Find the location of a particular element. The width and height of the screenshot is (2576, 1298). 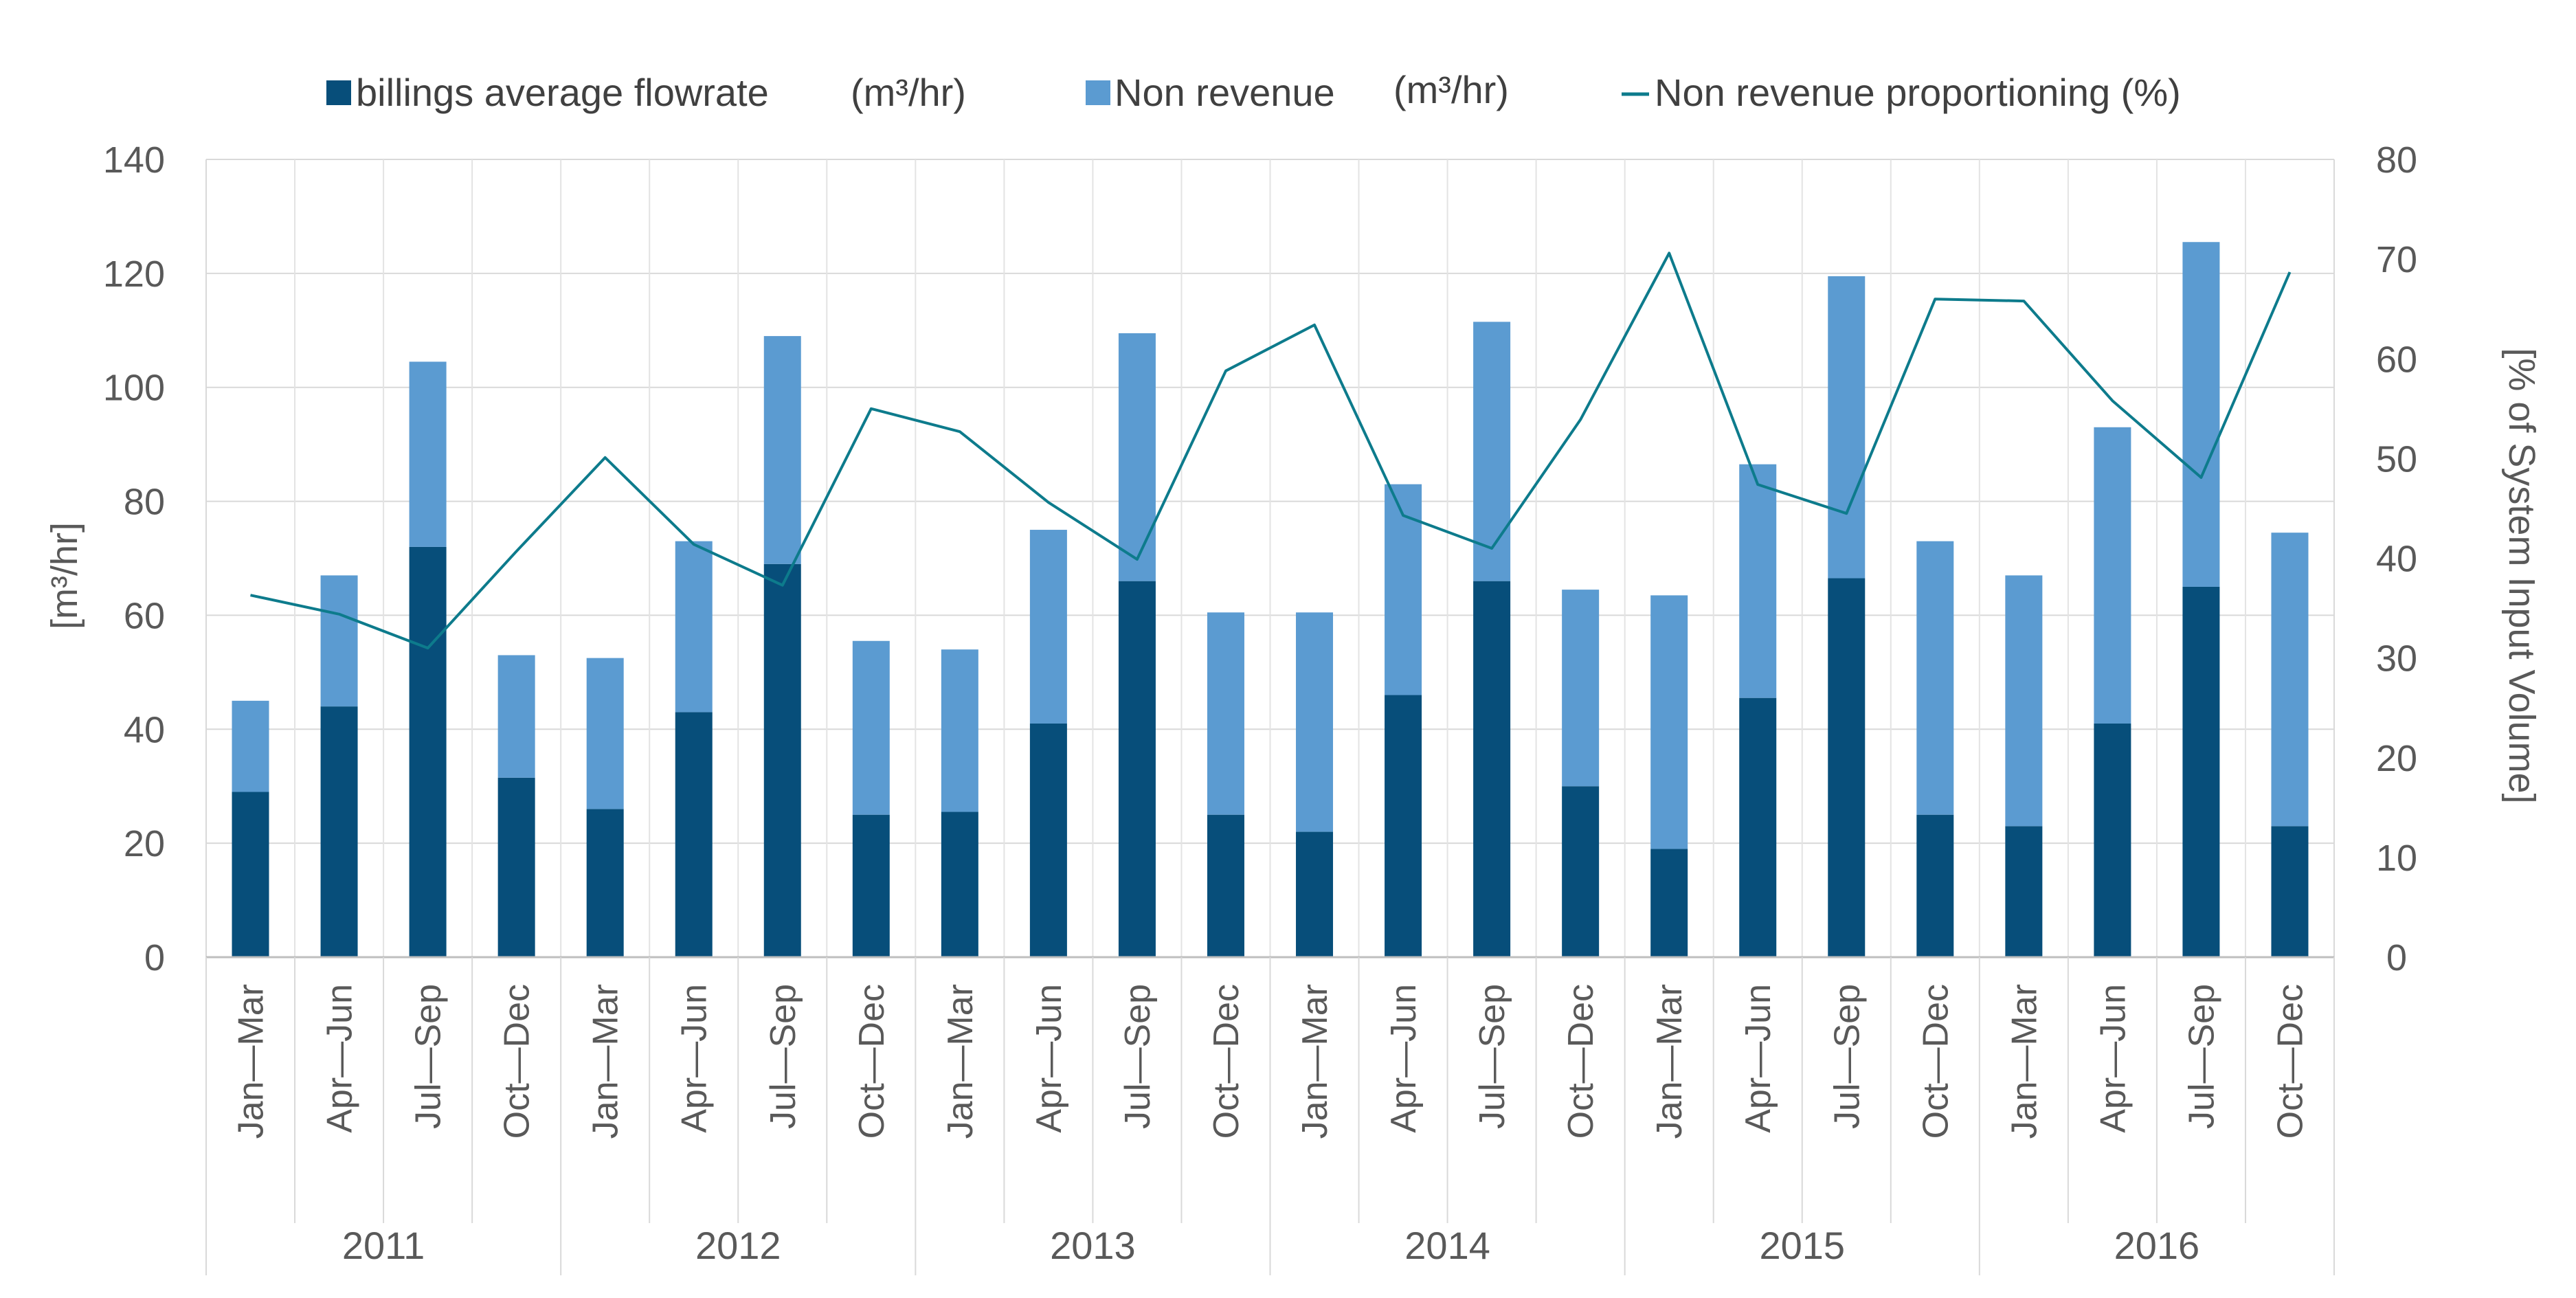

left-tick-label: 140 is located at coordinates (134, 160).